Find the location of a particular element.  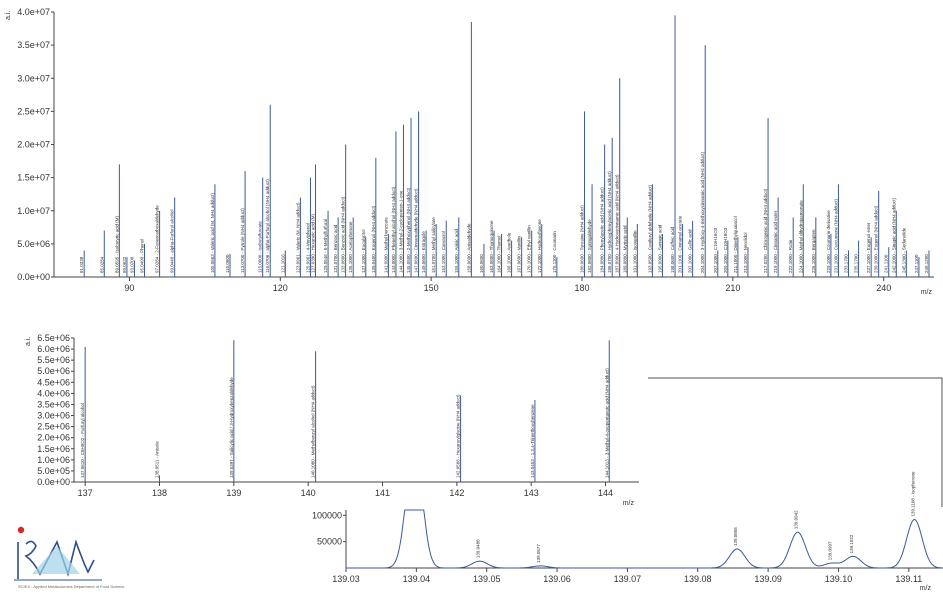

peak-label: 141.0900 - Methyl benzoate is located at coordinates (385, 245).